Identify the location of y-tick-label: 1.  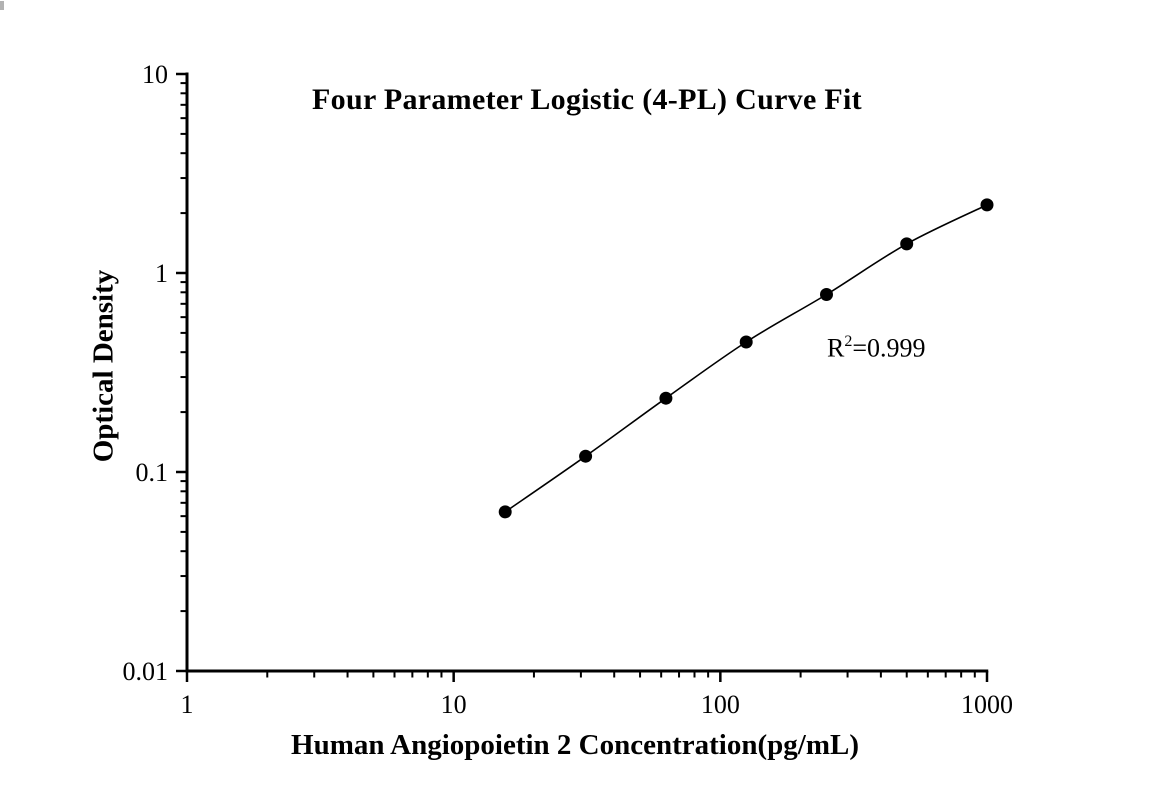
(161, 273).